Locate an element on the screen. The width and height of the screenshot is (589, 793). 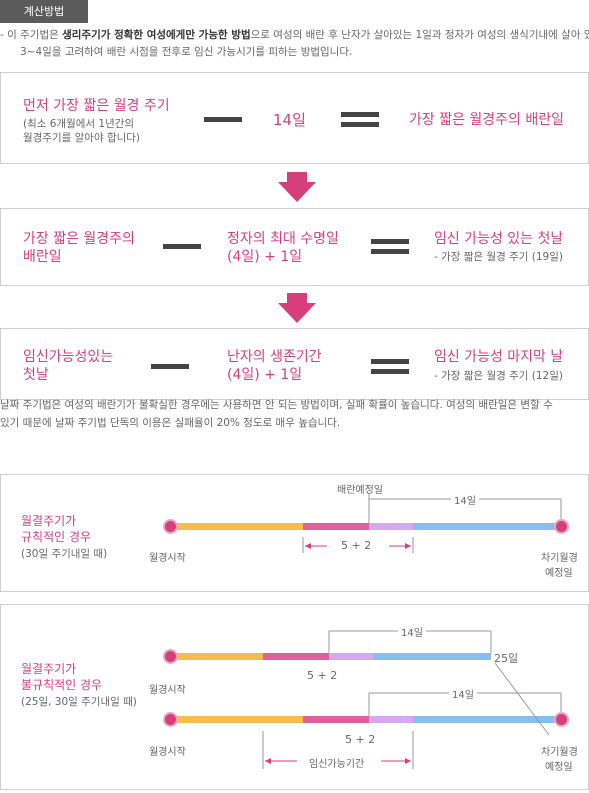
formula2-right-title: 임신 가능성 있는 첫날 is located at coordinates (499, 239).